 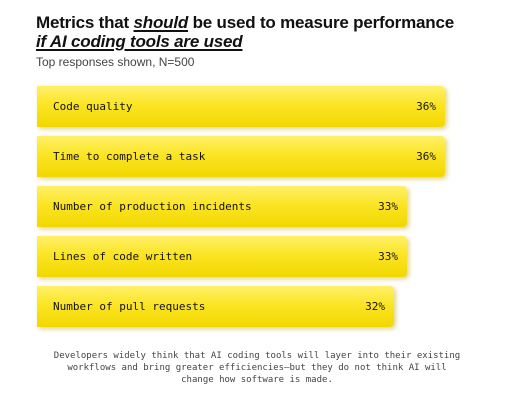 What do you see at coordinates (321, 22) in the screenshot?
I see `title-part-2: be used to measure performance` at bounding box center [321, 22].